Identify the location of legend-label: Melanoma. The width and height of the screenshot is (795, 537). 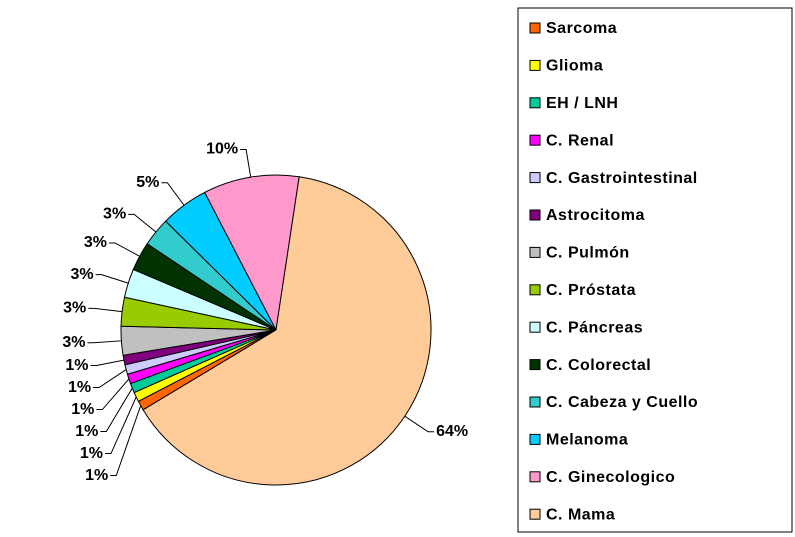
(587, 440).